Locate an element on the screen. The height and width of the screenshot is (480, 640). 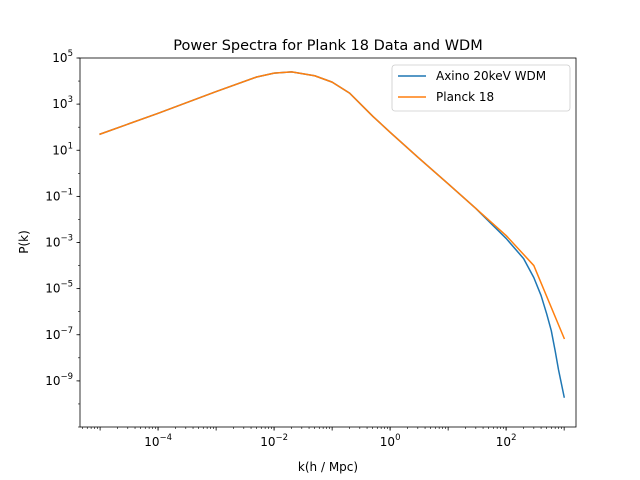
legend-box is located at coordinates (481, 88).